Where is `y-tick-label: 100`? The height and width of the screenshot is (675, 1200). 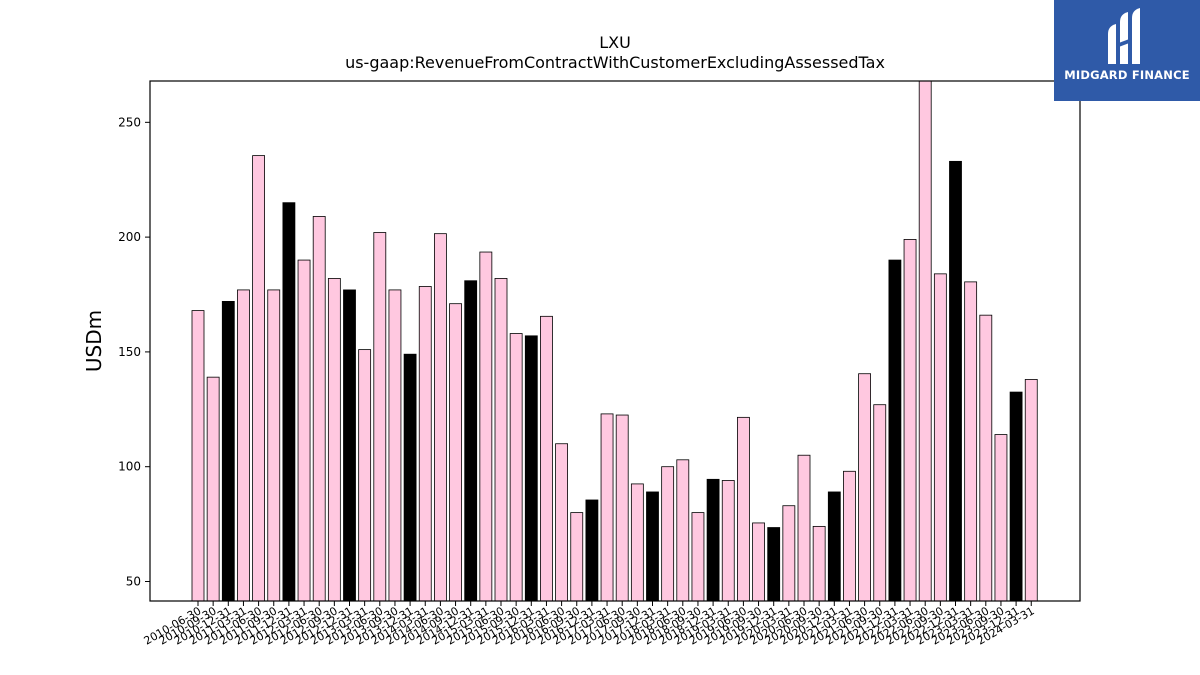 y-tick-label: 100 is located at coordinates (129, 467).